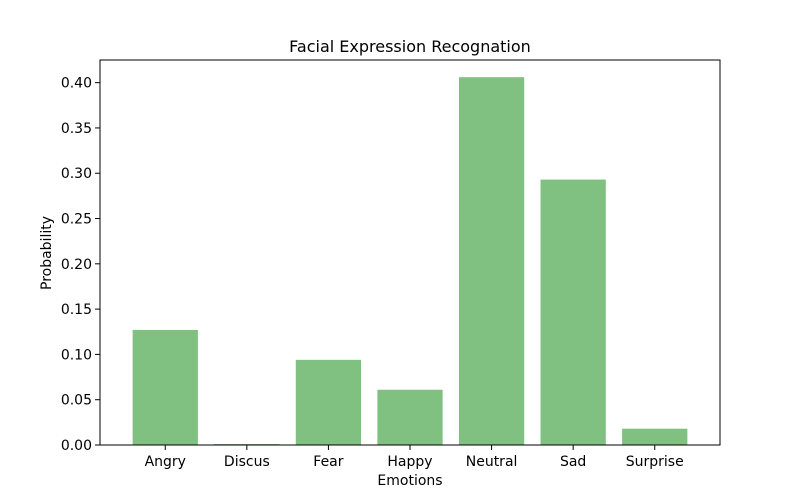 The image size is (800, 500). Describe the element at coordinates (328, 462) in the screenshot. I see `x-tick-label-fear: Fear` at that location.